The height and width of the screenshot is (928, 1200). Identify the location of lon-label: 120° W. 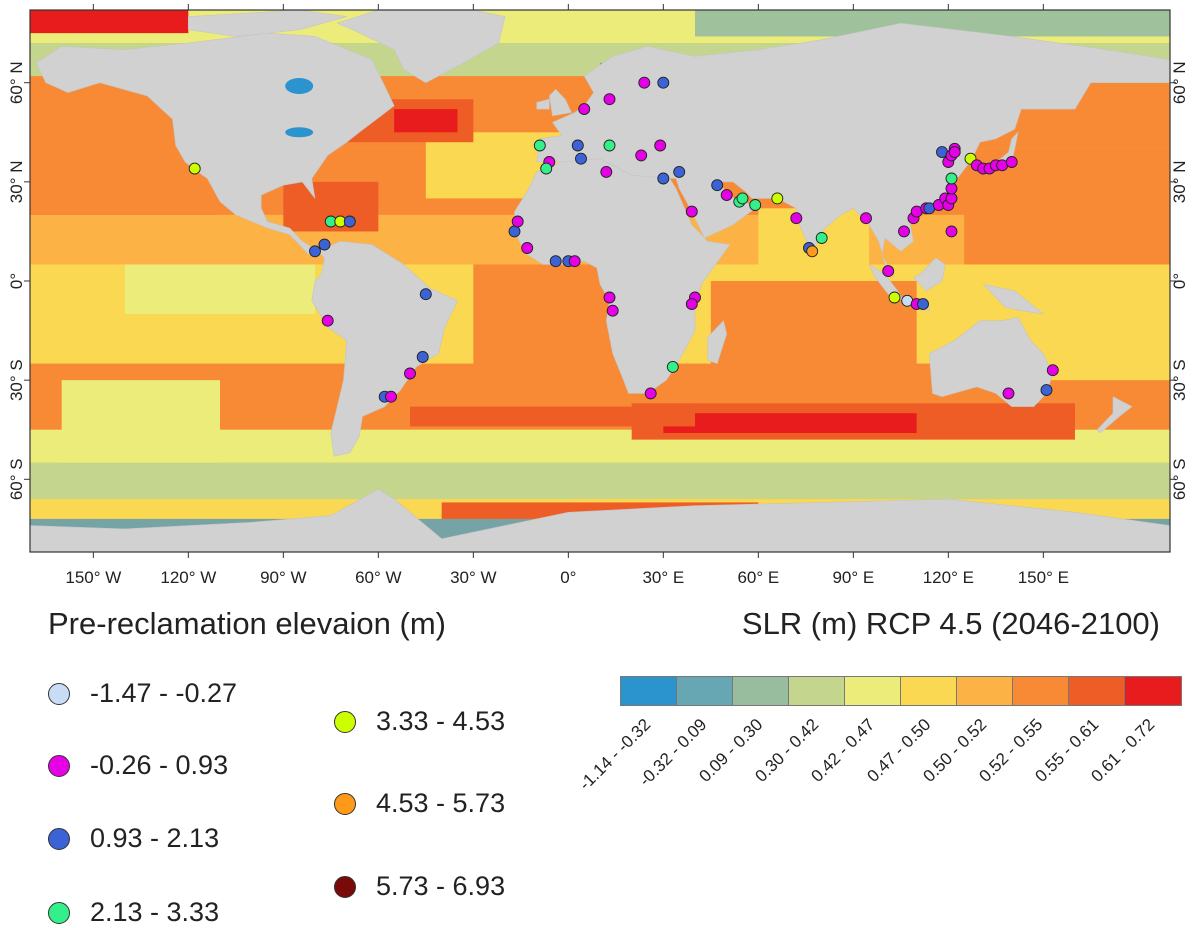
(188, 577).